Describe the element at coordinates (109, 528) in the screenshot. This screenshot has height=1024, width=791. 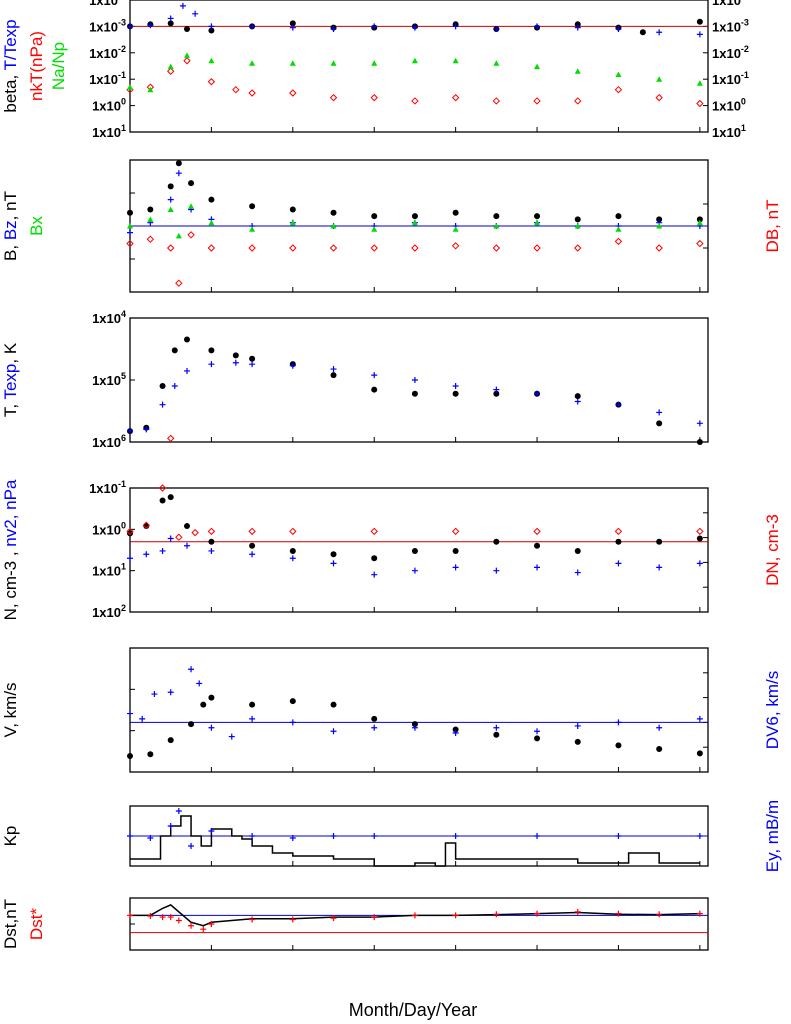
I see `y-tick-left: 1x100` at that location.